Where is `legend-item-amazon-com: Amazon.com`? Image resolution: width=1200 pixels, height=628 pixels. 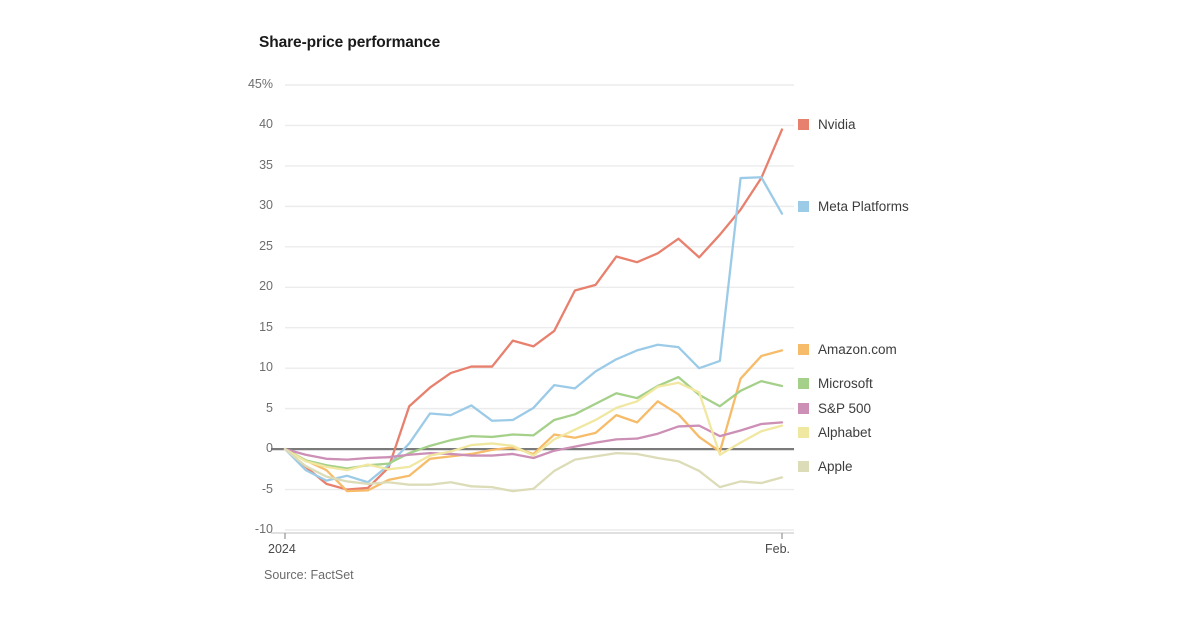 legend-item-amazon-com: Amazon.com is located at coordinates (847, 349).